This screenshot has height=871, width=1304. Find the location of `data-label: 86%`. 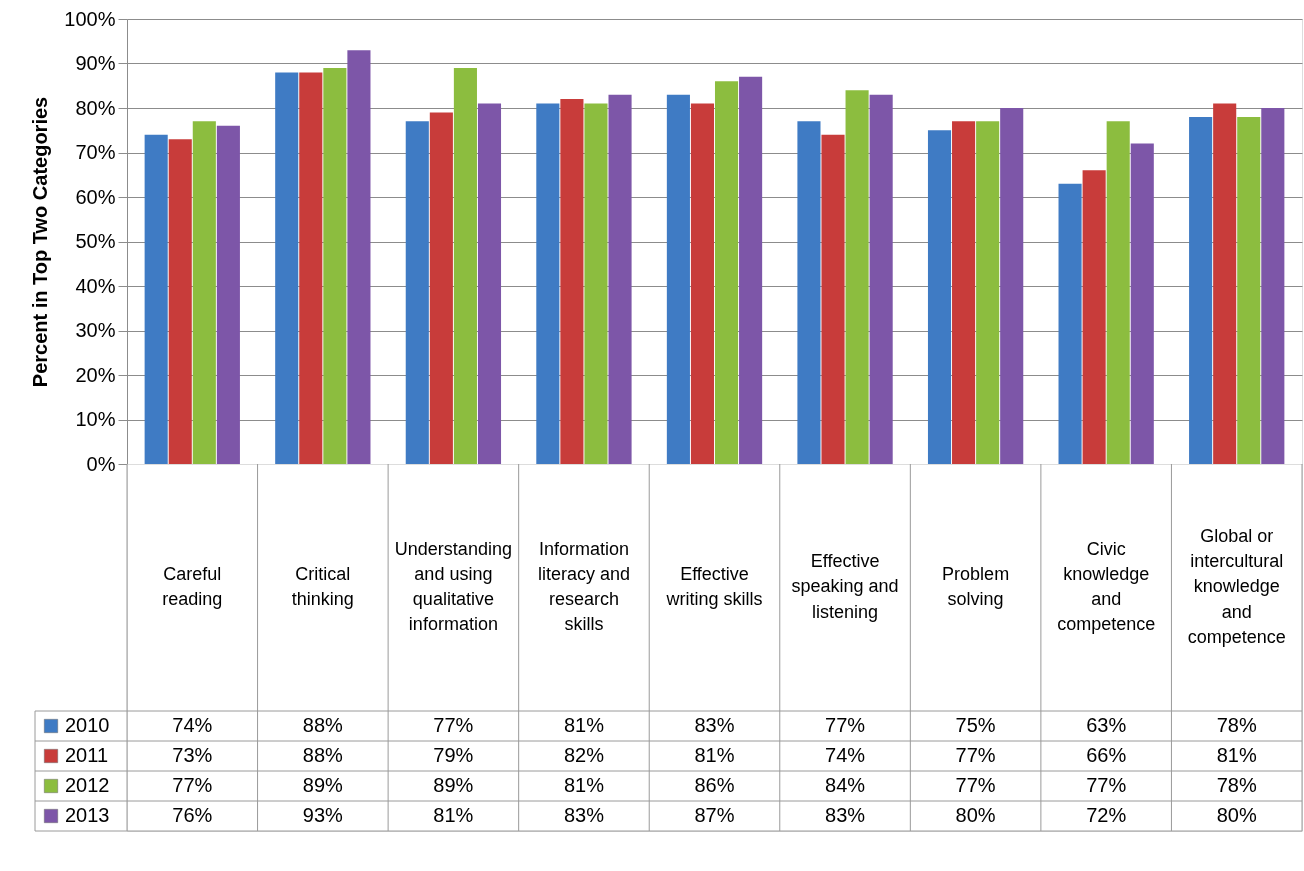

data-label: 86% is located at coordinates (714, 785).